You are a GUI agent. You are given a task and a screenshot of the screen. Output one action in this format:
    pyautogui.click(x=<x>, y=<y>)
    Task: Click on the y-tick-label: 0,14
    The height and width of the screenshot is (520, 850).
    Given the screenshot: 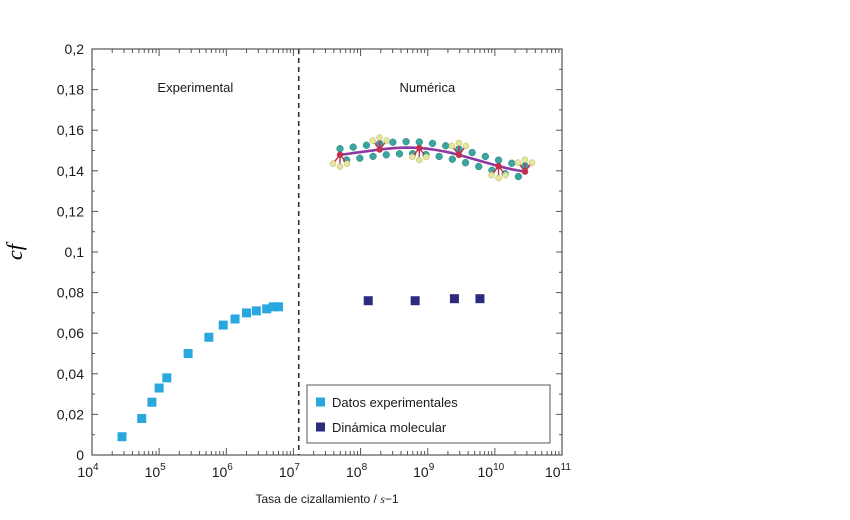 What is the action you would take?
    pyautogui.click(x=70, y=171)
    